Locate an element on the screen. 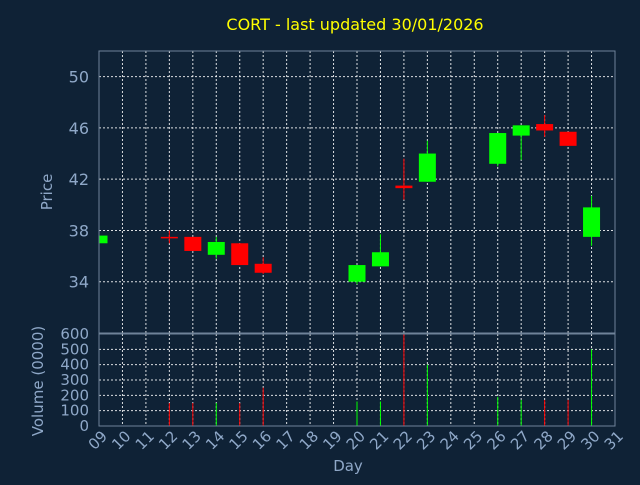 The width and height of the screenshot is (640, 485). x-tick-label: 29 is located at coordinates (567, 440).